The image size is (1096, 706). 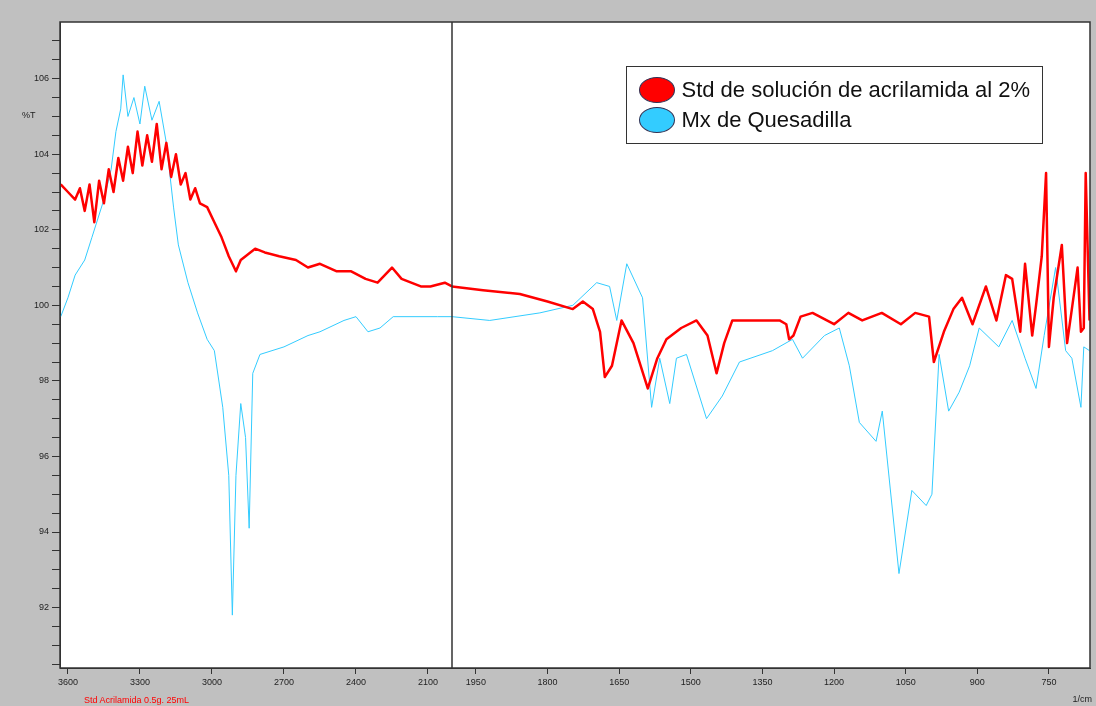 I want to click on y-tick-label: 92, so click(x=43, y=607).